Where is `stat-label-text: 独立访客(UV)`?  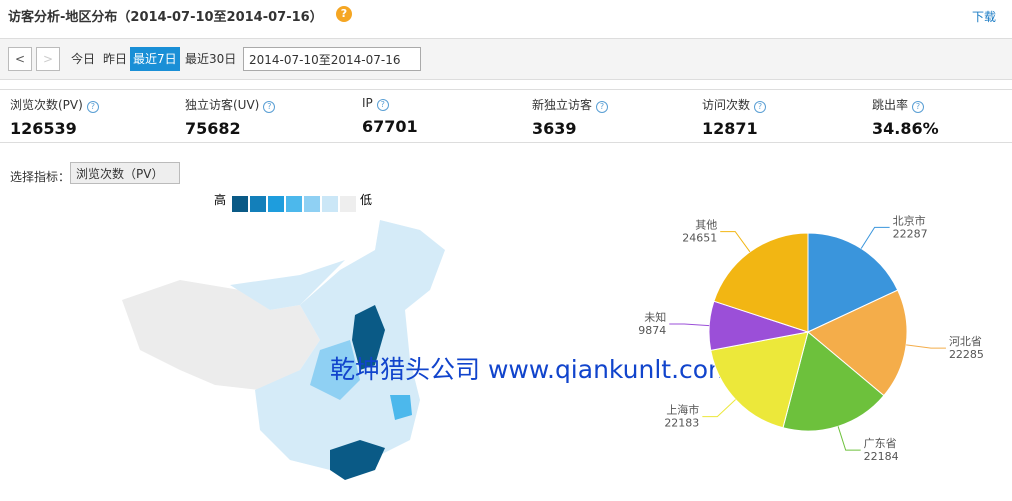 stat-label-text: 独立访客(UV) is located at coordinates (222, 105).